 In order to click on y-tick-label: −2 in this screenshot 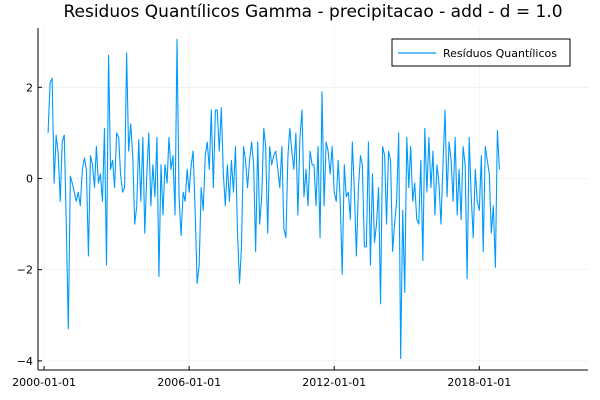, I will do `click(25, 270)`.